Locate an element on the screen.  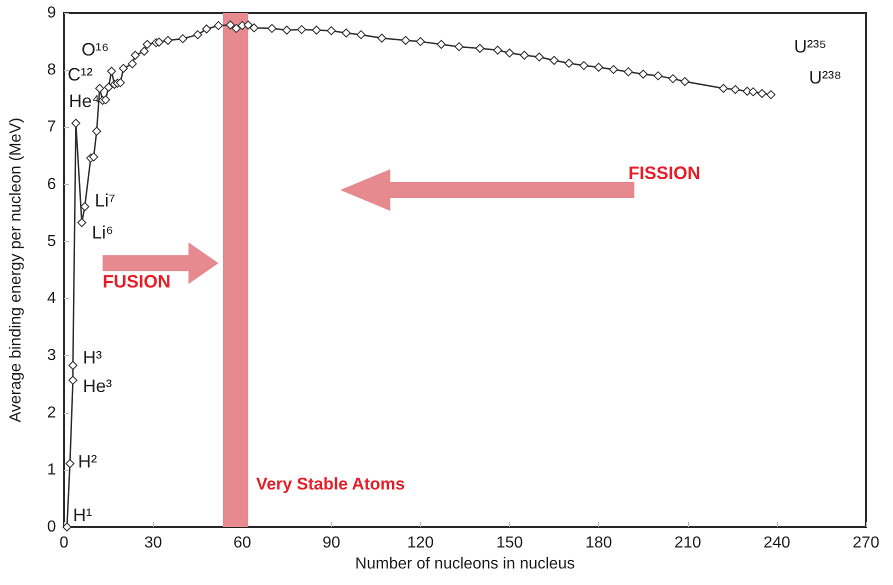
y-tick-label: 8 is located at coordinates (51, 70).